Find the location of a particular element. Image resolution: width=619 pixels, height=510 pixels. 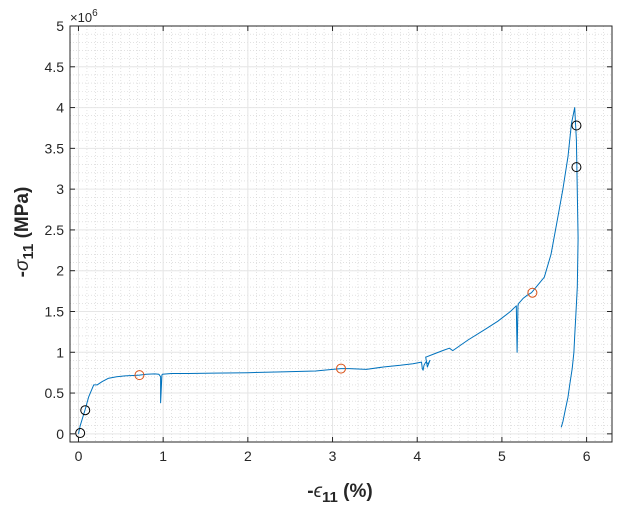

y-tick-label: 1.5 is located at coordinates (55, 311).